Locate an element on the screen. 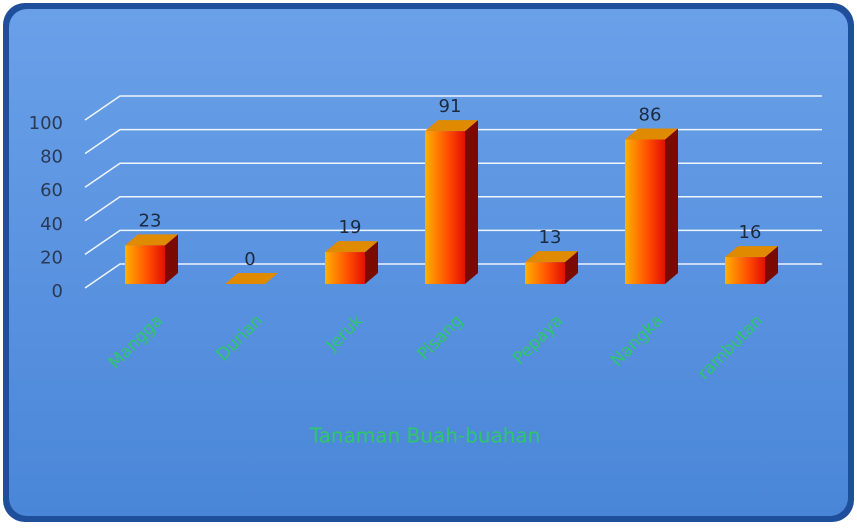 The width and height of the screenshot is (857, 529). data-label: 23 is located at coordinates (150, 220).